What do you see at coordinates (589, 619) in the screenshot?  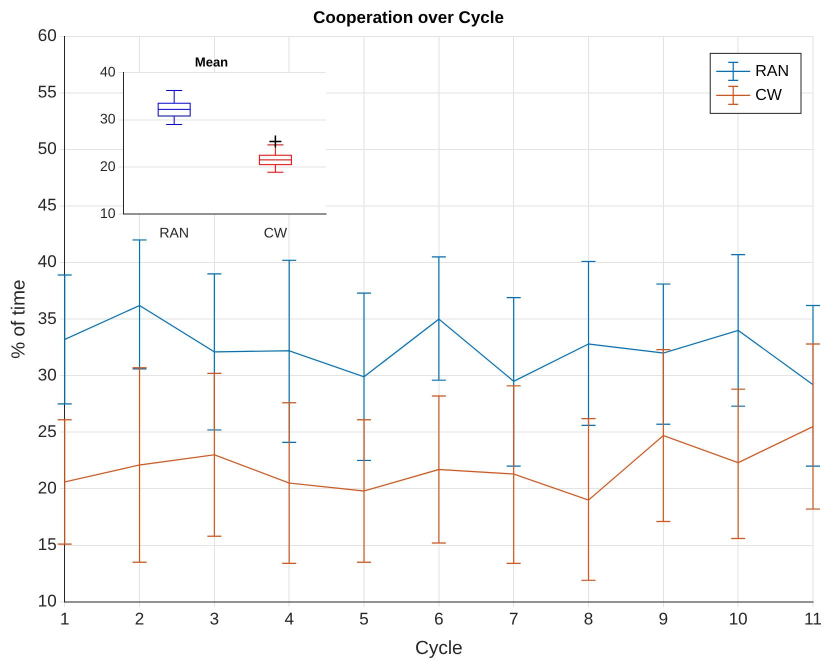 I see `x-tick-label: 8` at bounding box center [589, 619].